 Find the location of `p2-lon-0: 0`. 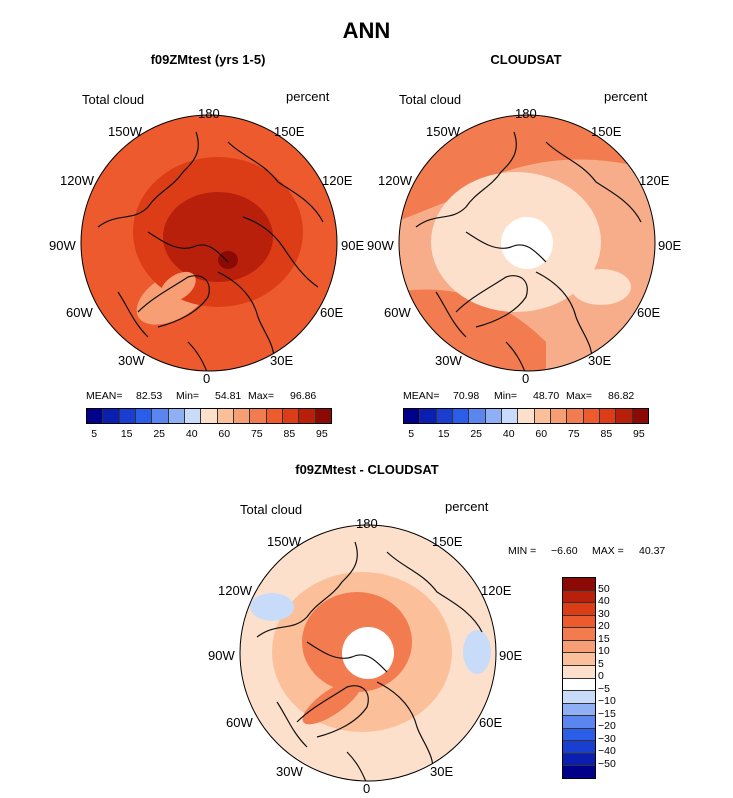

p2-lon-0: 0 is located at coordinates (526, 378).